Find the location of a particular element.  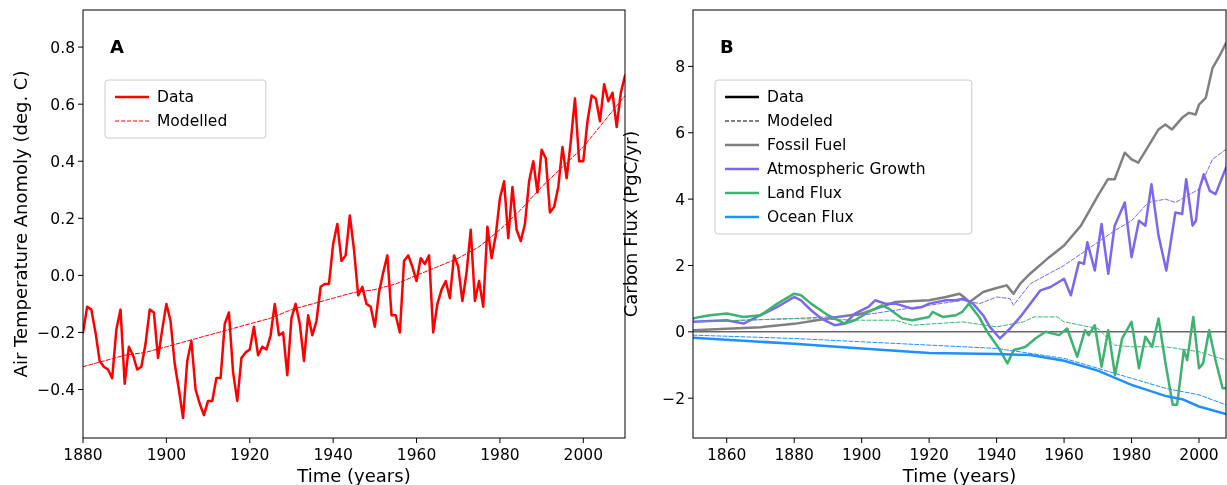

y-tick-label: 0.8 is located at coordinates (62, 47).